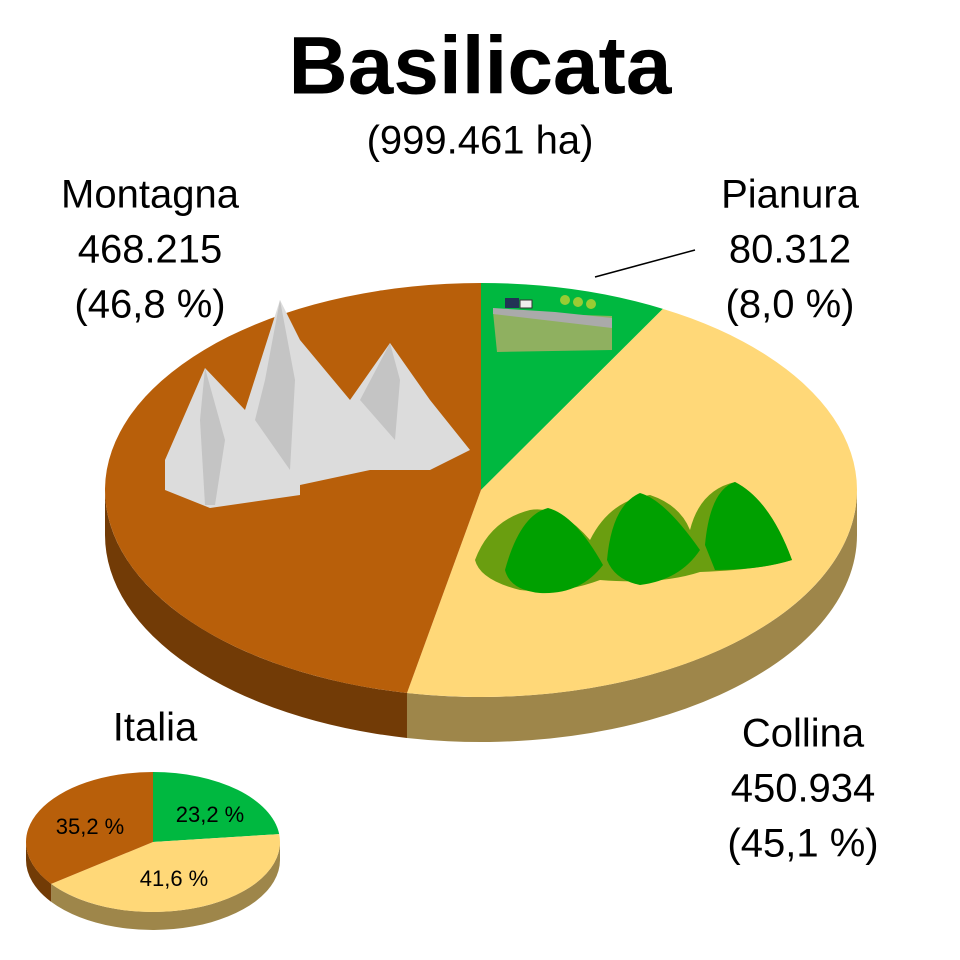 This screenshot has width=960, height=960. Describe the element at coordinates (790, 195) in the screenshot. I see `slice-category: Pianura` at that location.